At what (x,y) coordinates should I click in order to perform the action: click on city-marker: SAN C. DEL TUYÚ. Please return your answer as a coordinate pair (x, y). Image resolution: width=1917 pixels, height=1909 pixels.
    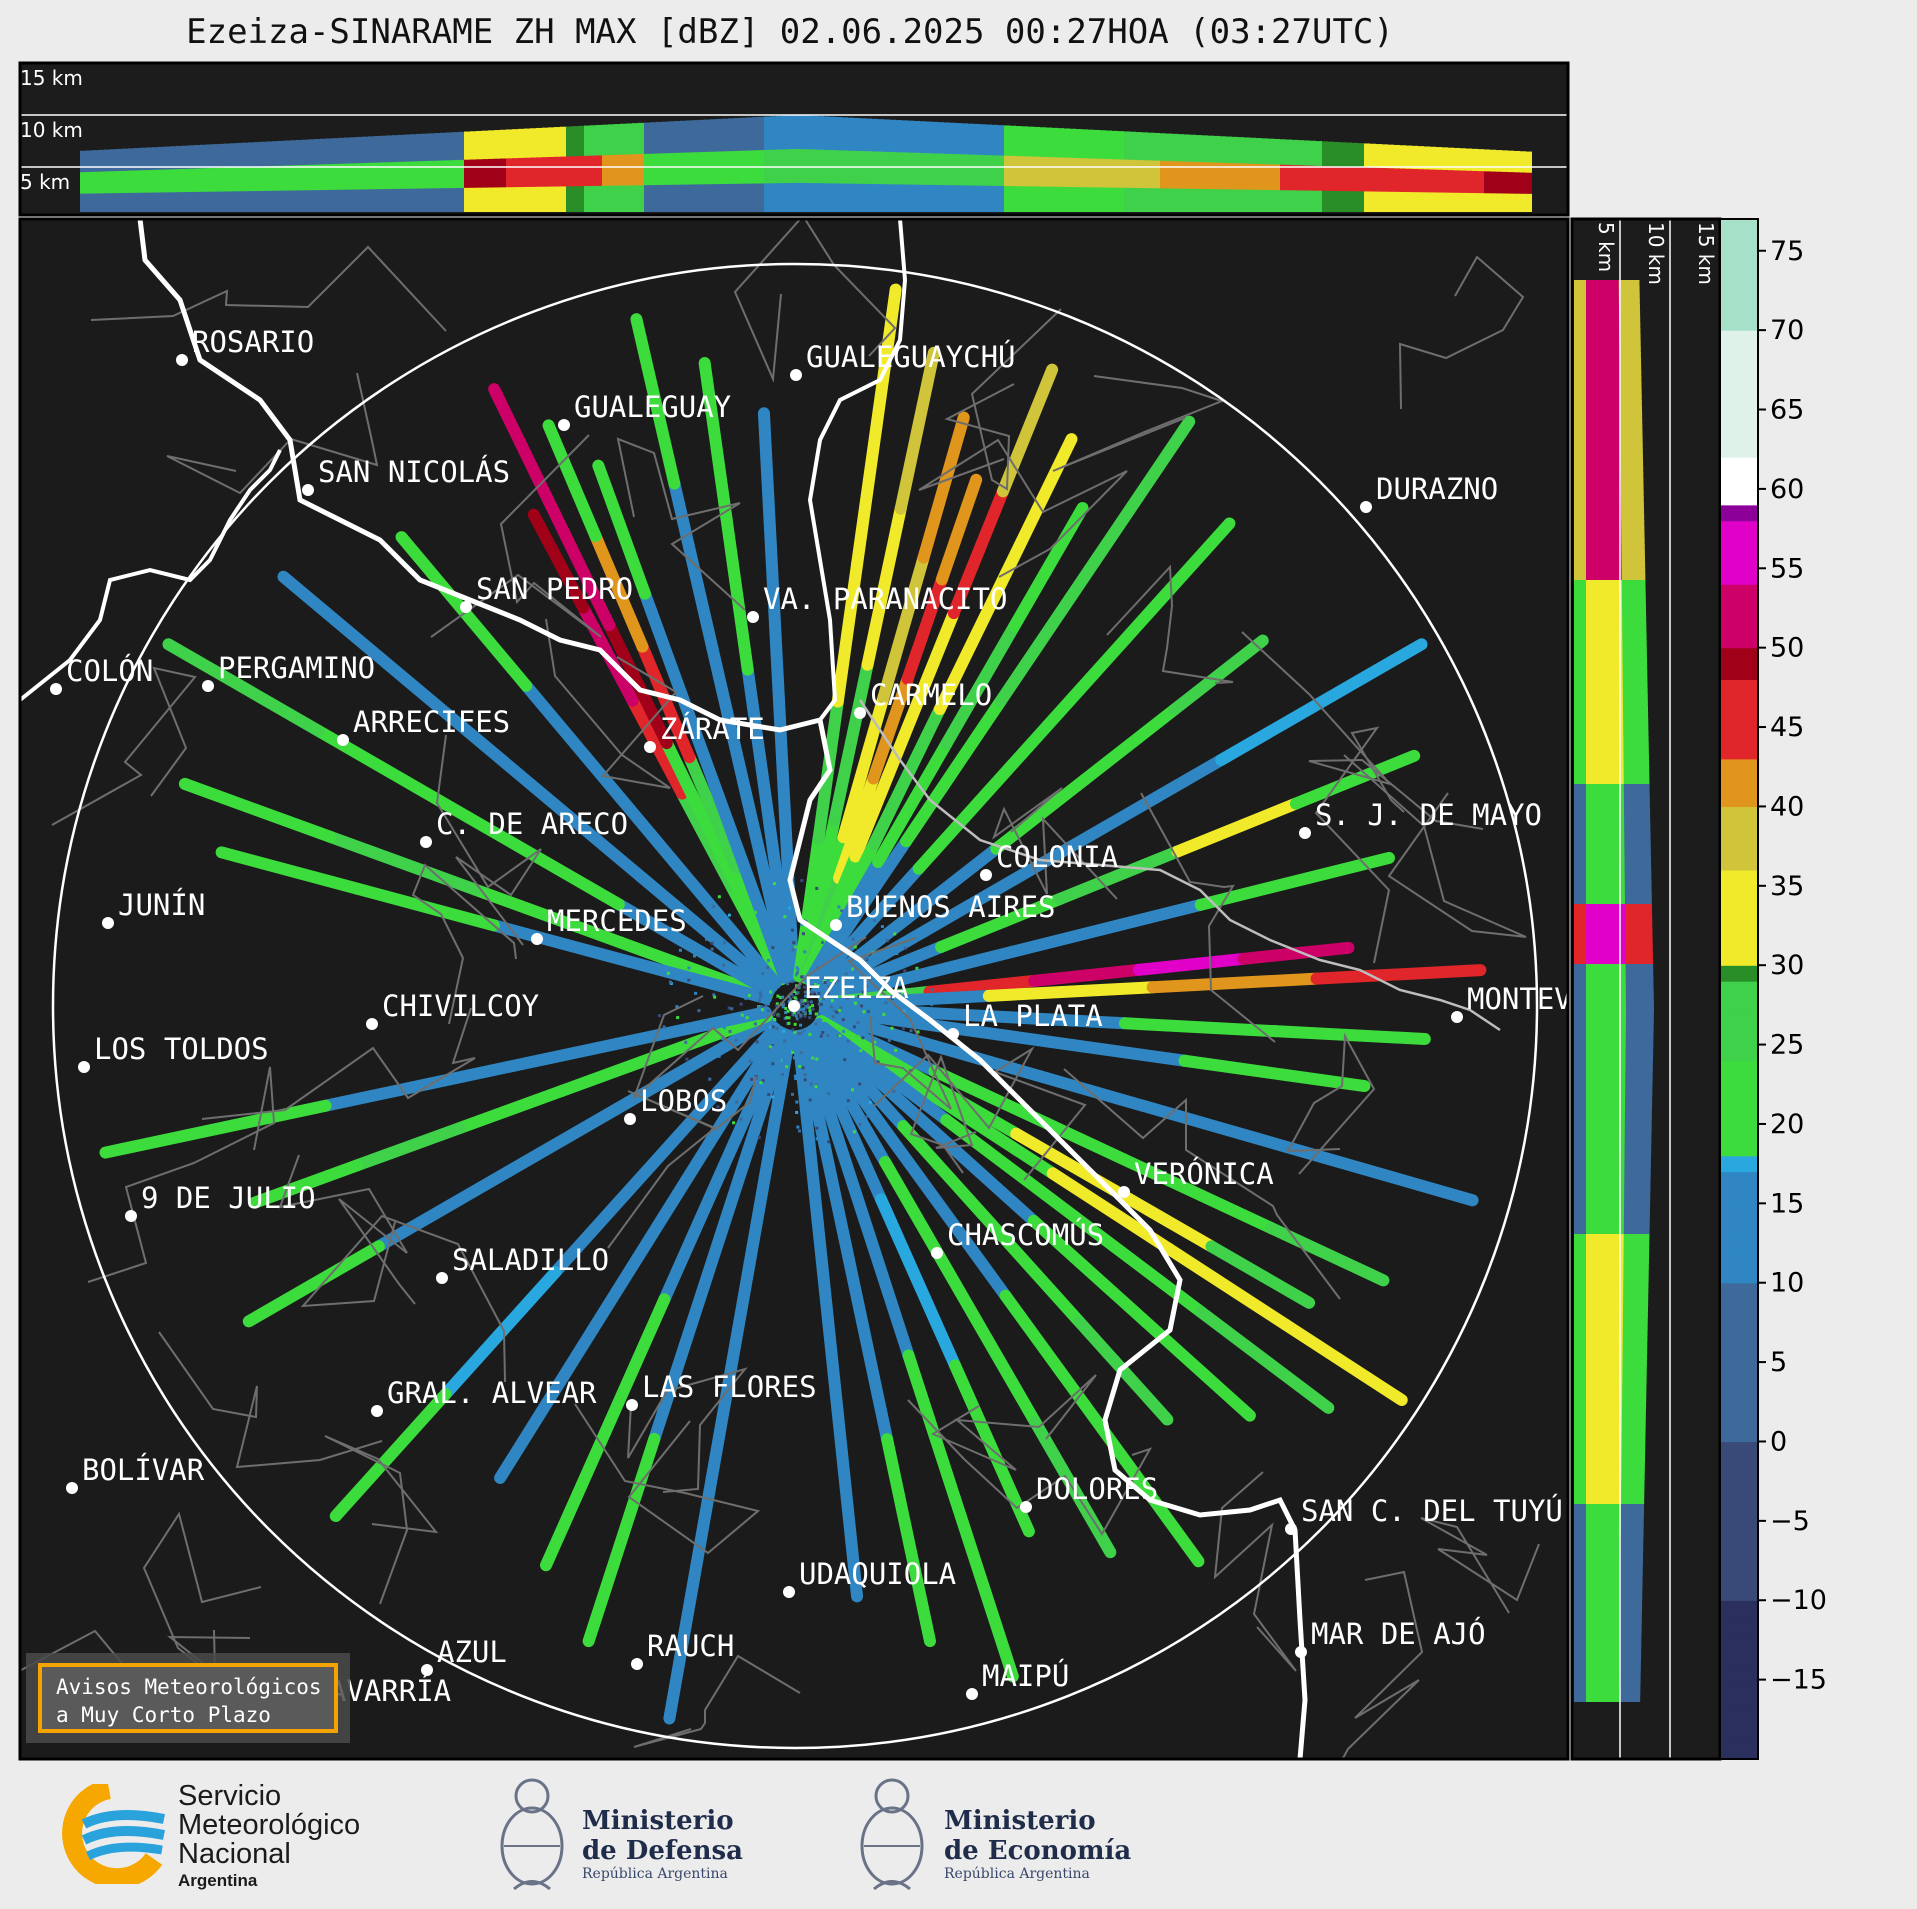
    Looking at the image, I should click on (1424, 1514).